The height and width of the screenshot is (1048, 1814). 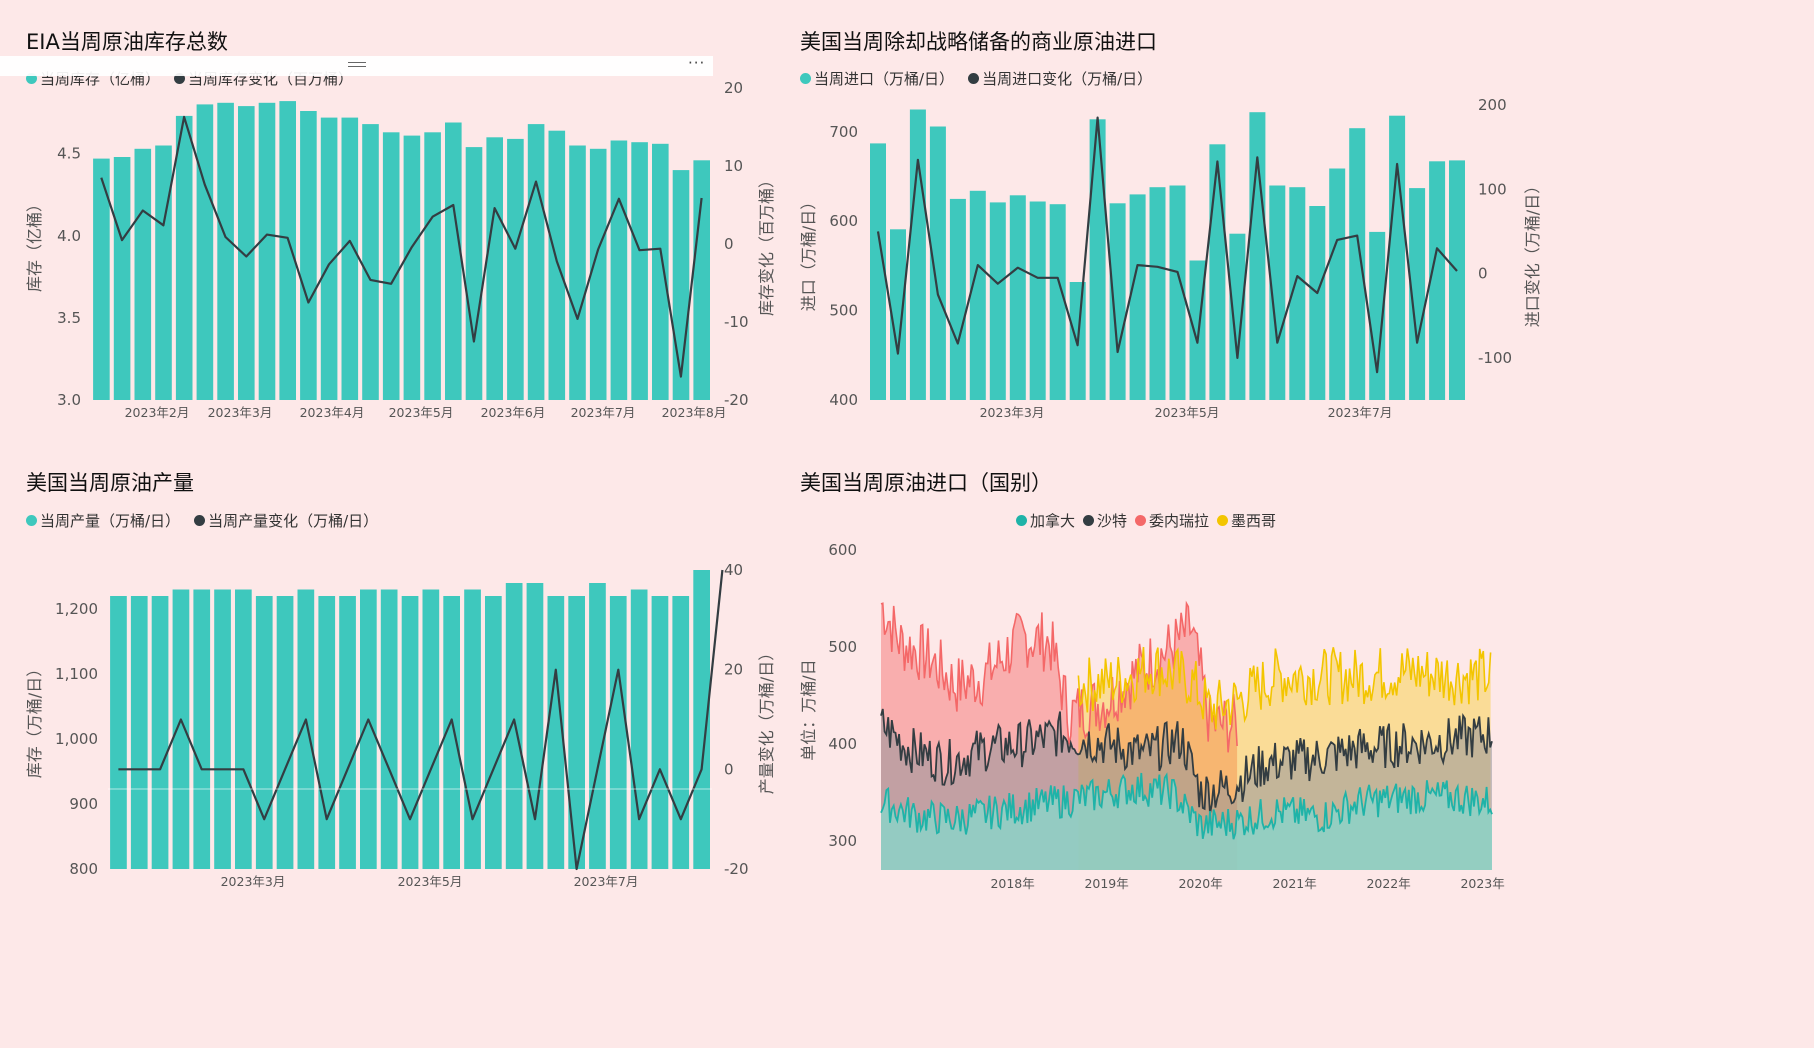 What do you see at coordinates (1223, 520) in the screenshot?
I see `yellow-dot-icon` at bounding box center [1223, 520].